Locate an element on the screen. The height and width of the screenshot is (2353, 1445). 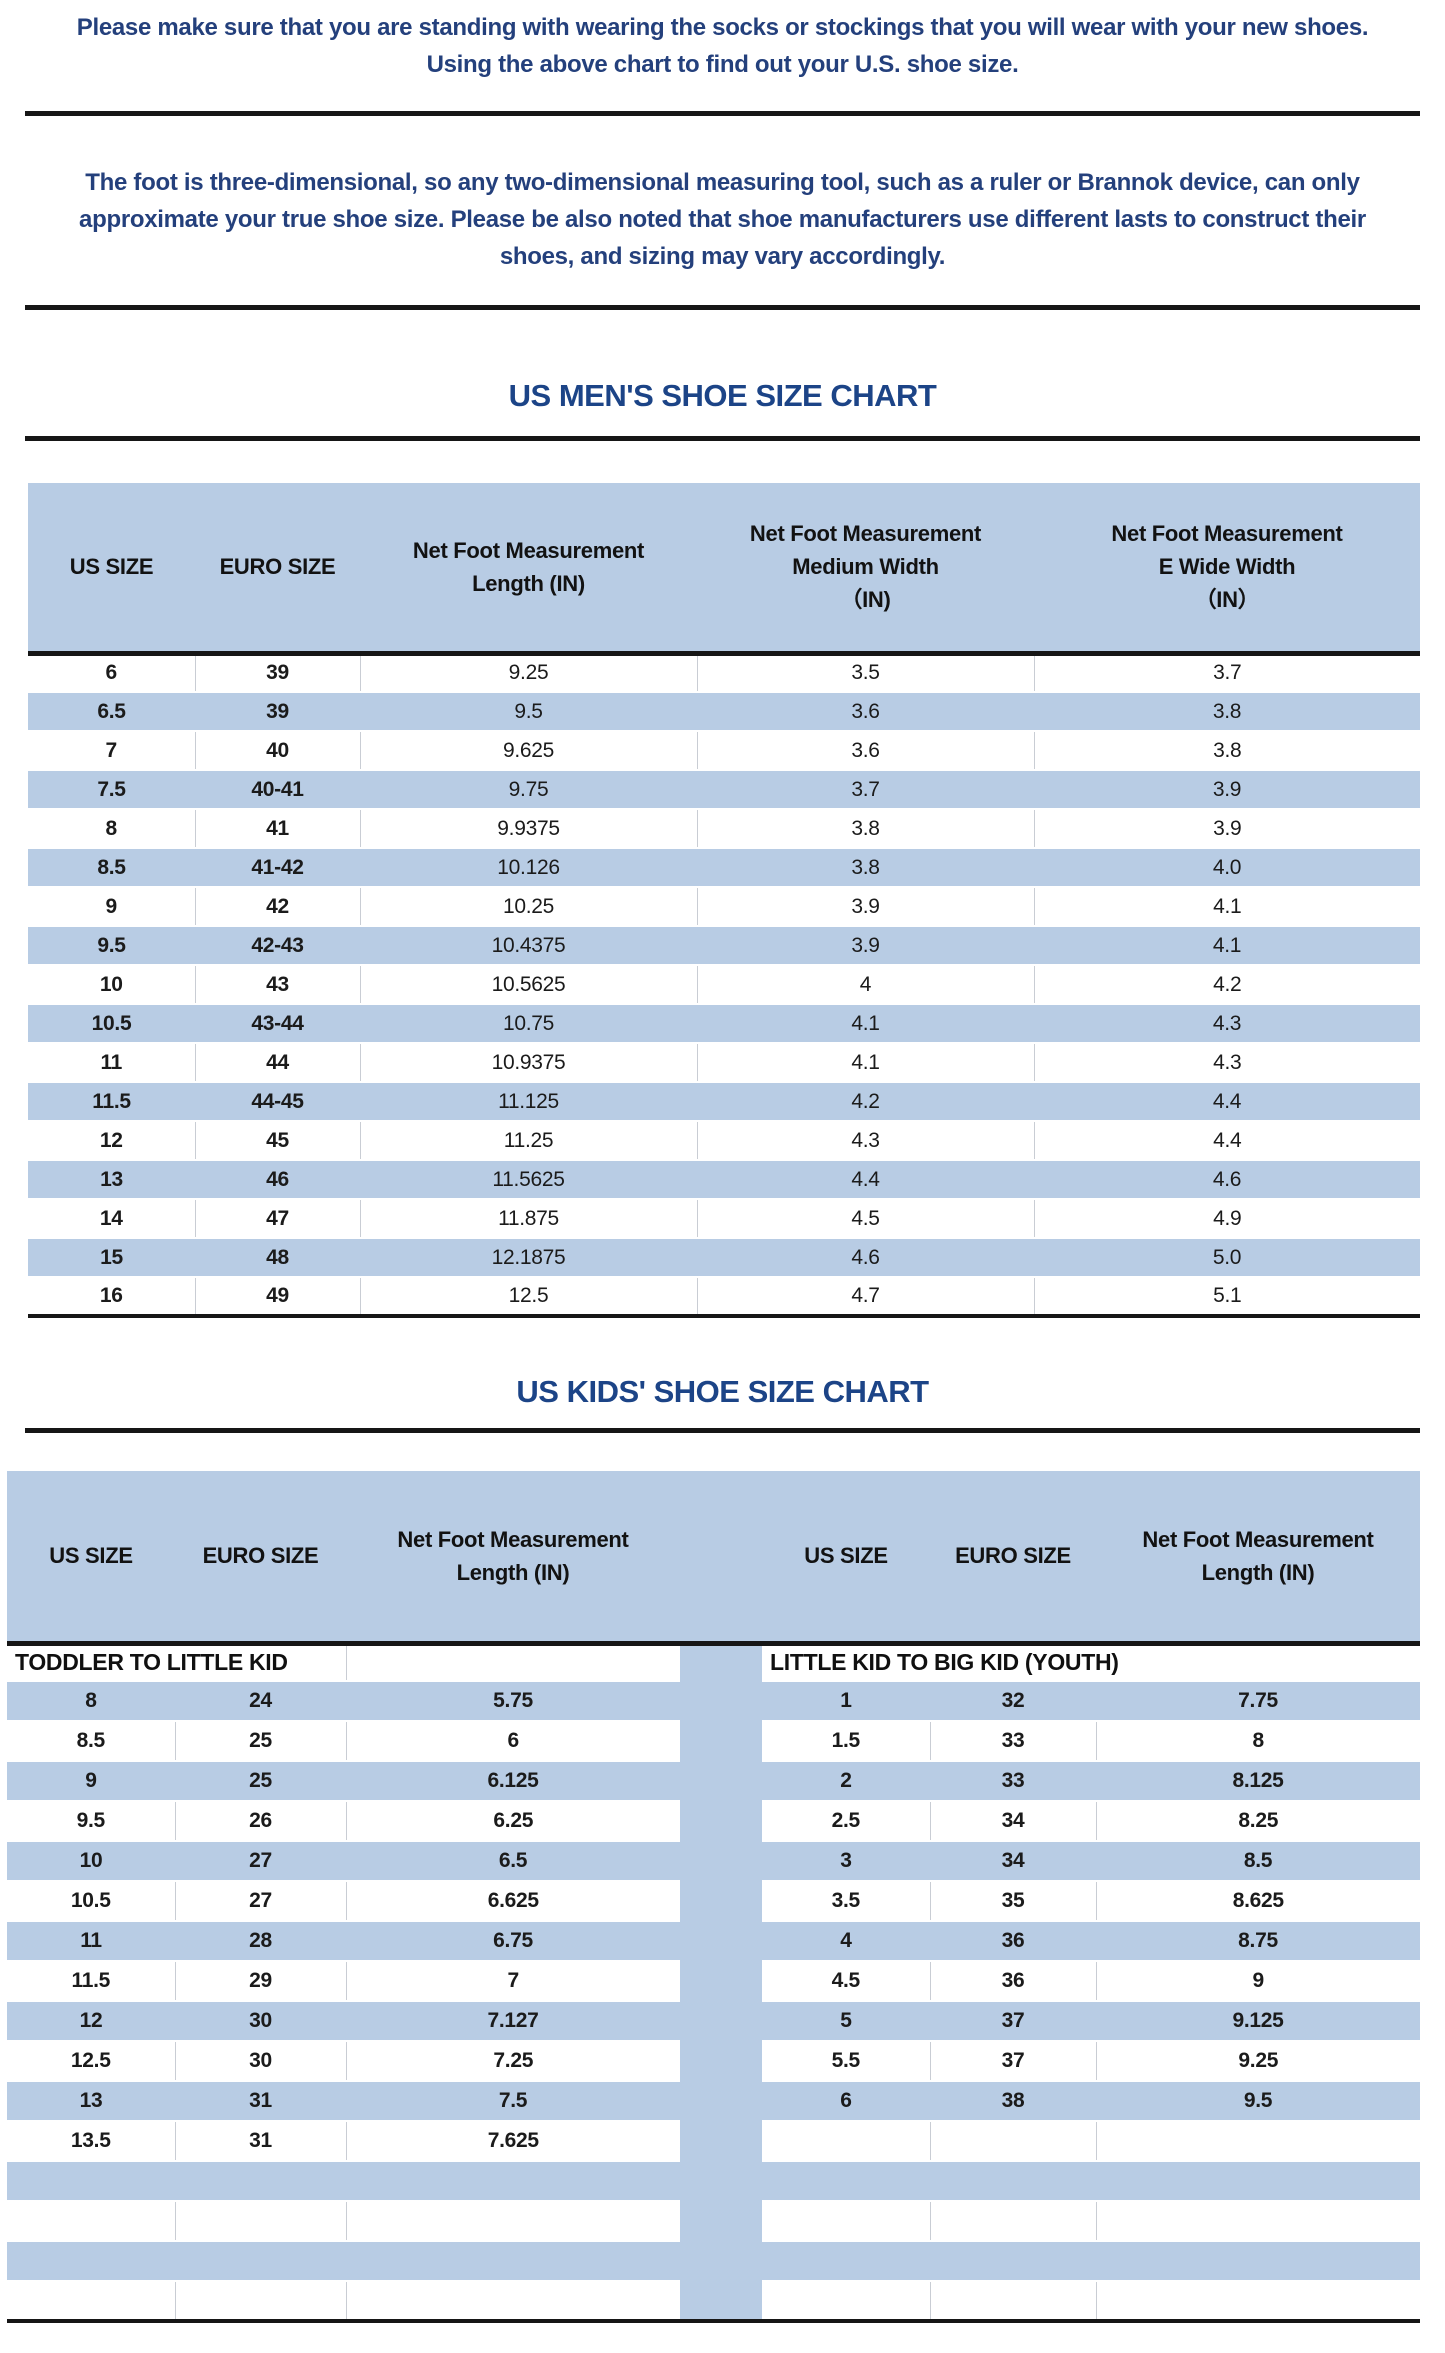
kids-cell: 9.125 is located at coordinates (1258, 2021).